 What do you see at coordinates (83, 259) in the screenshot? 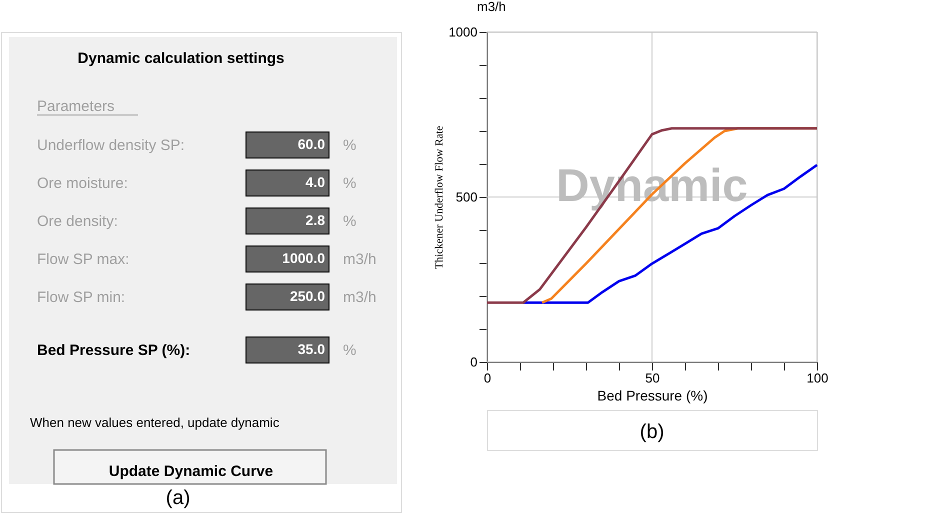
I see `text: Flow SP max:` at bounding box center [83, 259].